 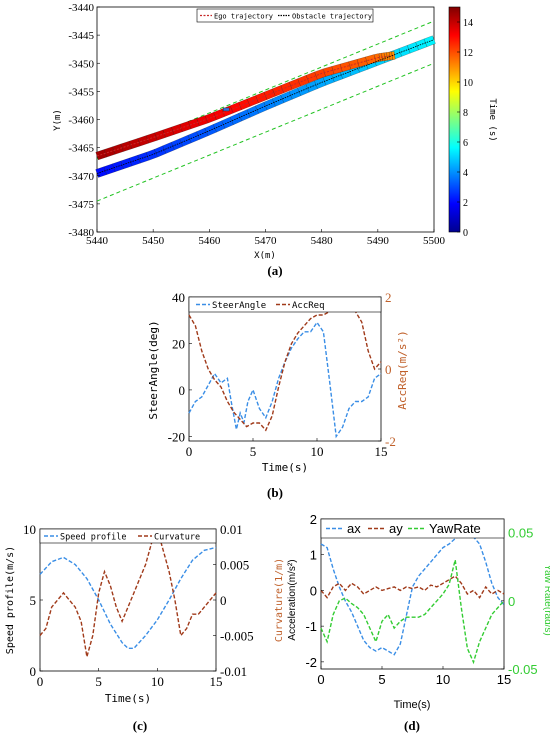 I want to click on panel-a-colorbar: 0 2 4 6 8 10 12 14 Time (s), so click(x=472, y=122).